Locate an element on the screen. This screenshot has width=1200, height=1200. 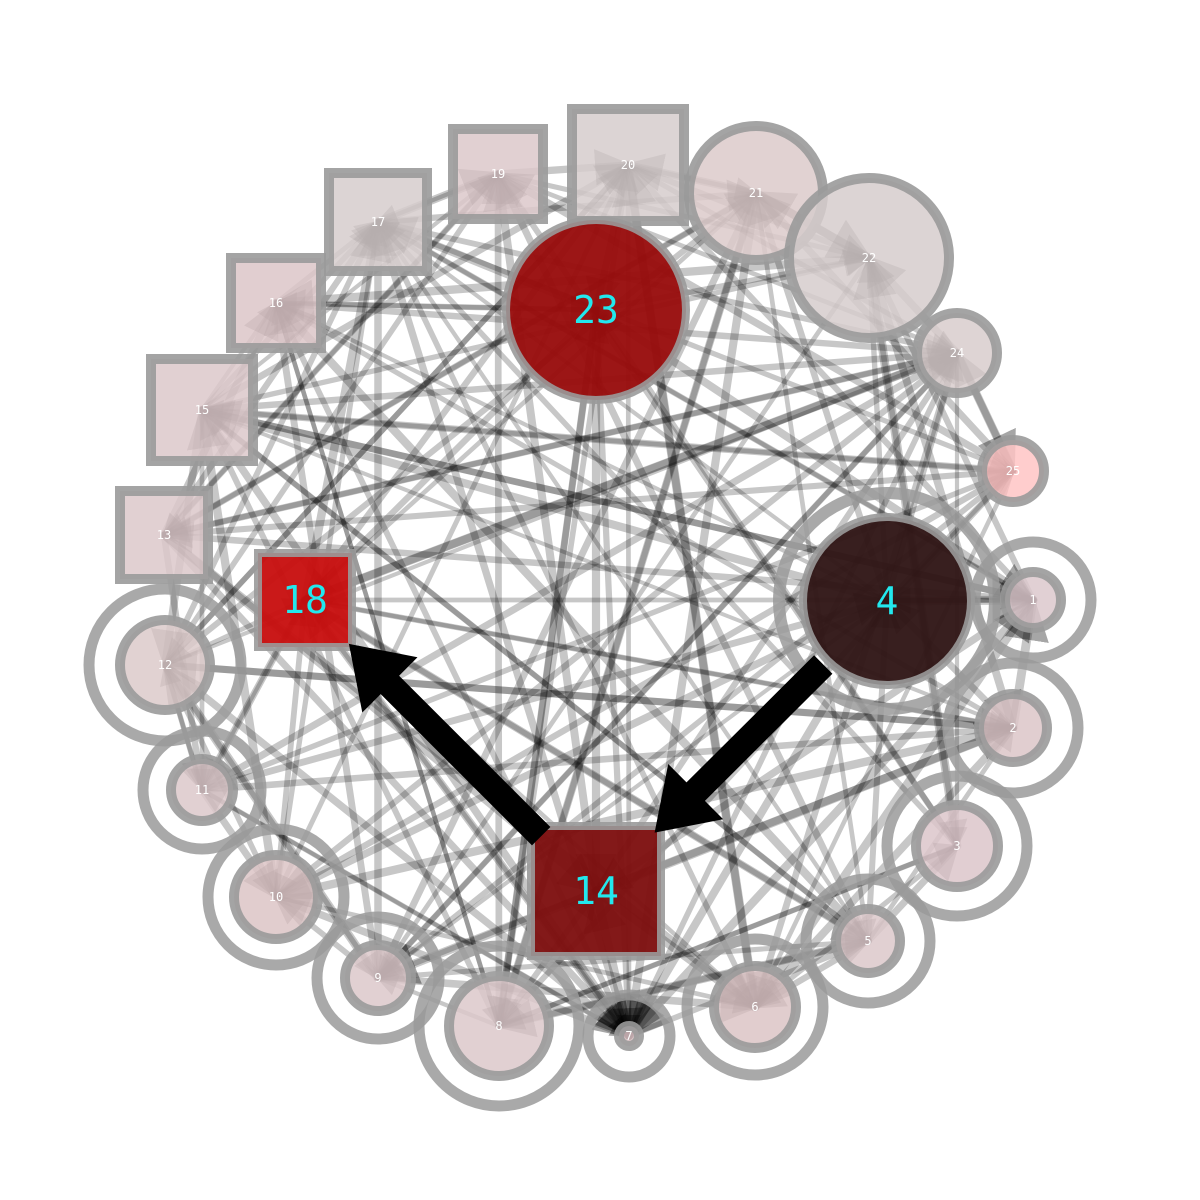
node-20-shape is located at coordinates (628, 165).